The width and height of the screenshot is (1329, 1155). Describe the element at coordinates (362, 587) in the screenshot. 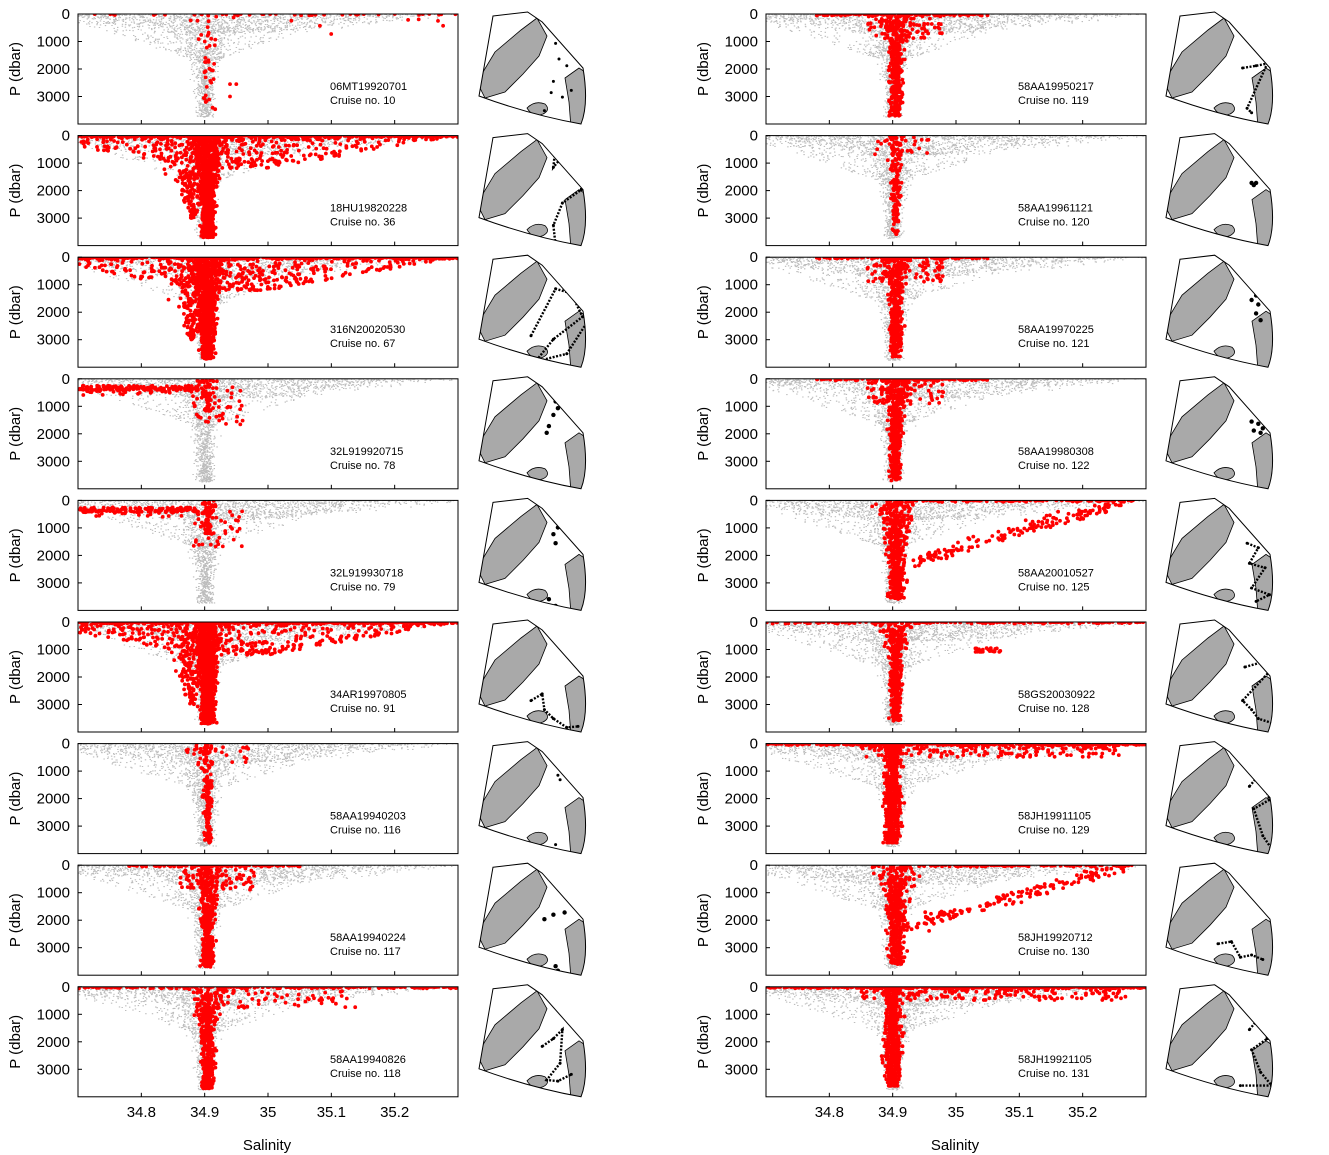

I see `cruise-number: Cruise no. 79` at that location.